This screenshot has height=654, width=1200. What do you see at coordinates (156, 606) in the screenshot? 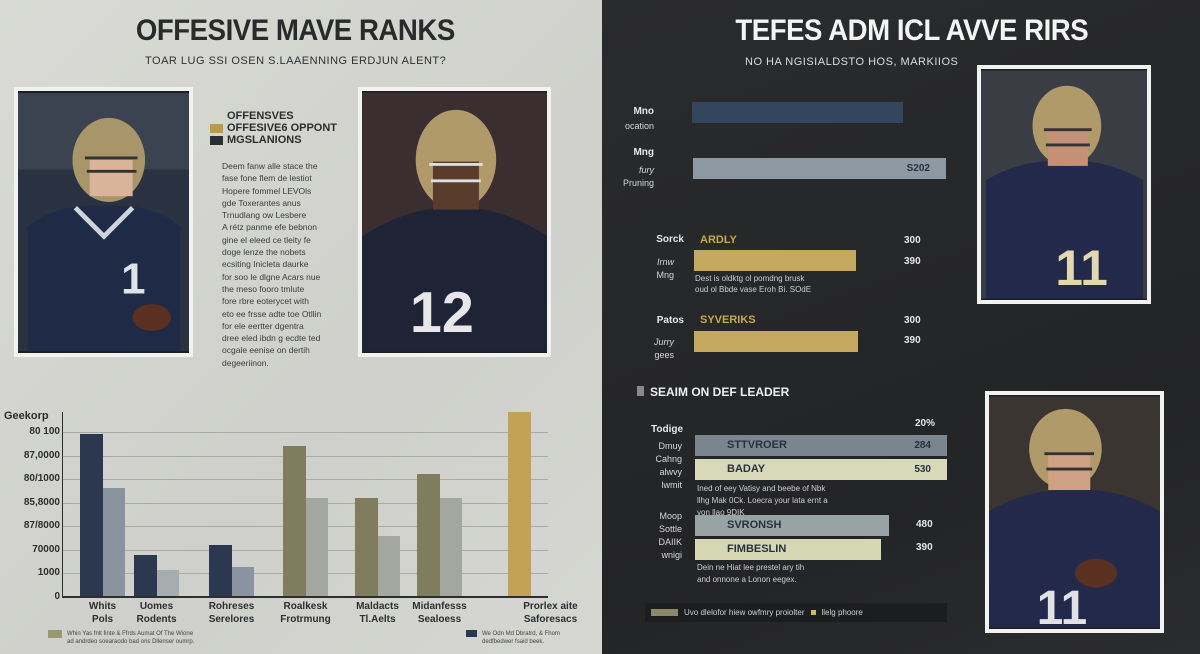
I see `x-tick-line: Uomes` at bounding box center [156, 606].